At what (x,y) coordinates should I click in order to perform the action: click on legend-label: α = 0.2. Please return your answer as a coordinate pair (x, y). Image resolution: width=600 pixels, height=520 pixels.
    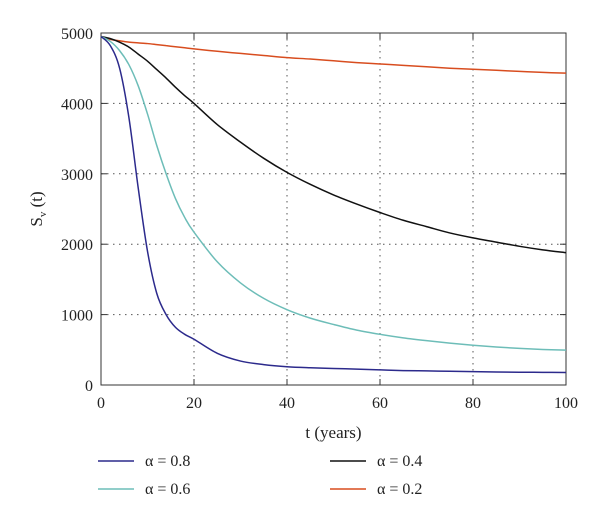
    Looking at the image, I should click on (399, 489).